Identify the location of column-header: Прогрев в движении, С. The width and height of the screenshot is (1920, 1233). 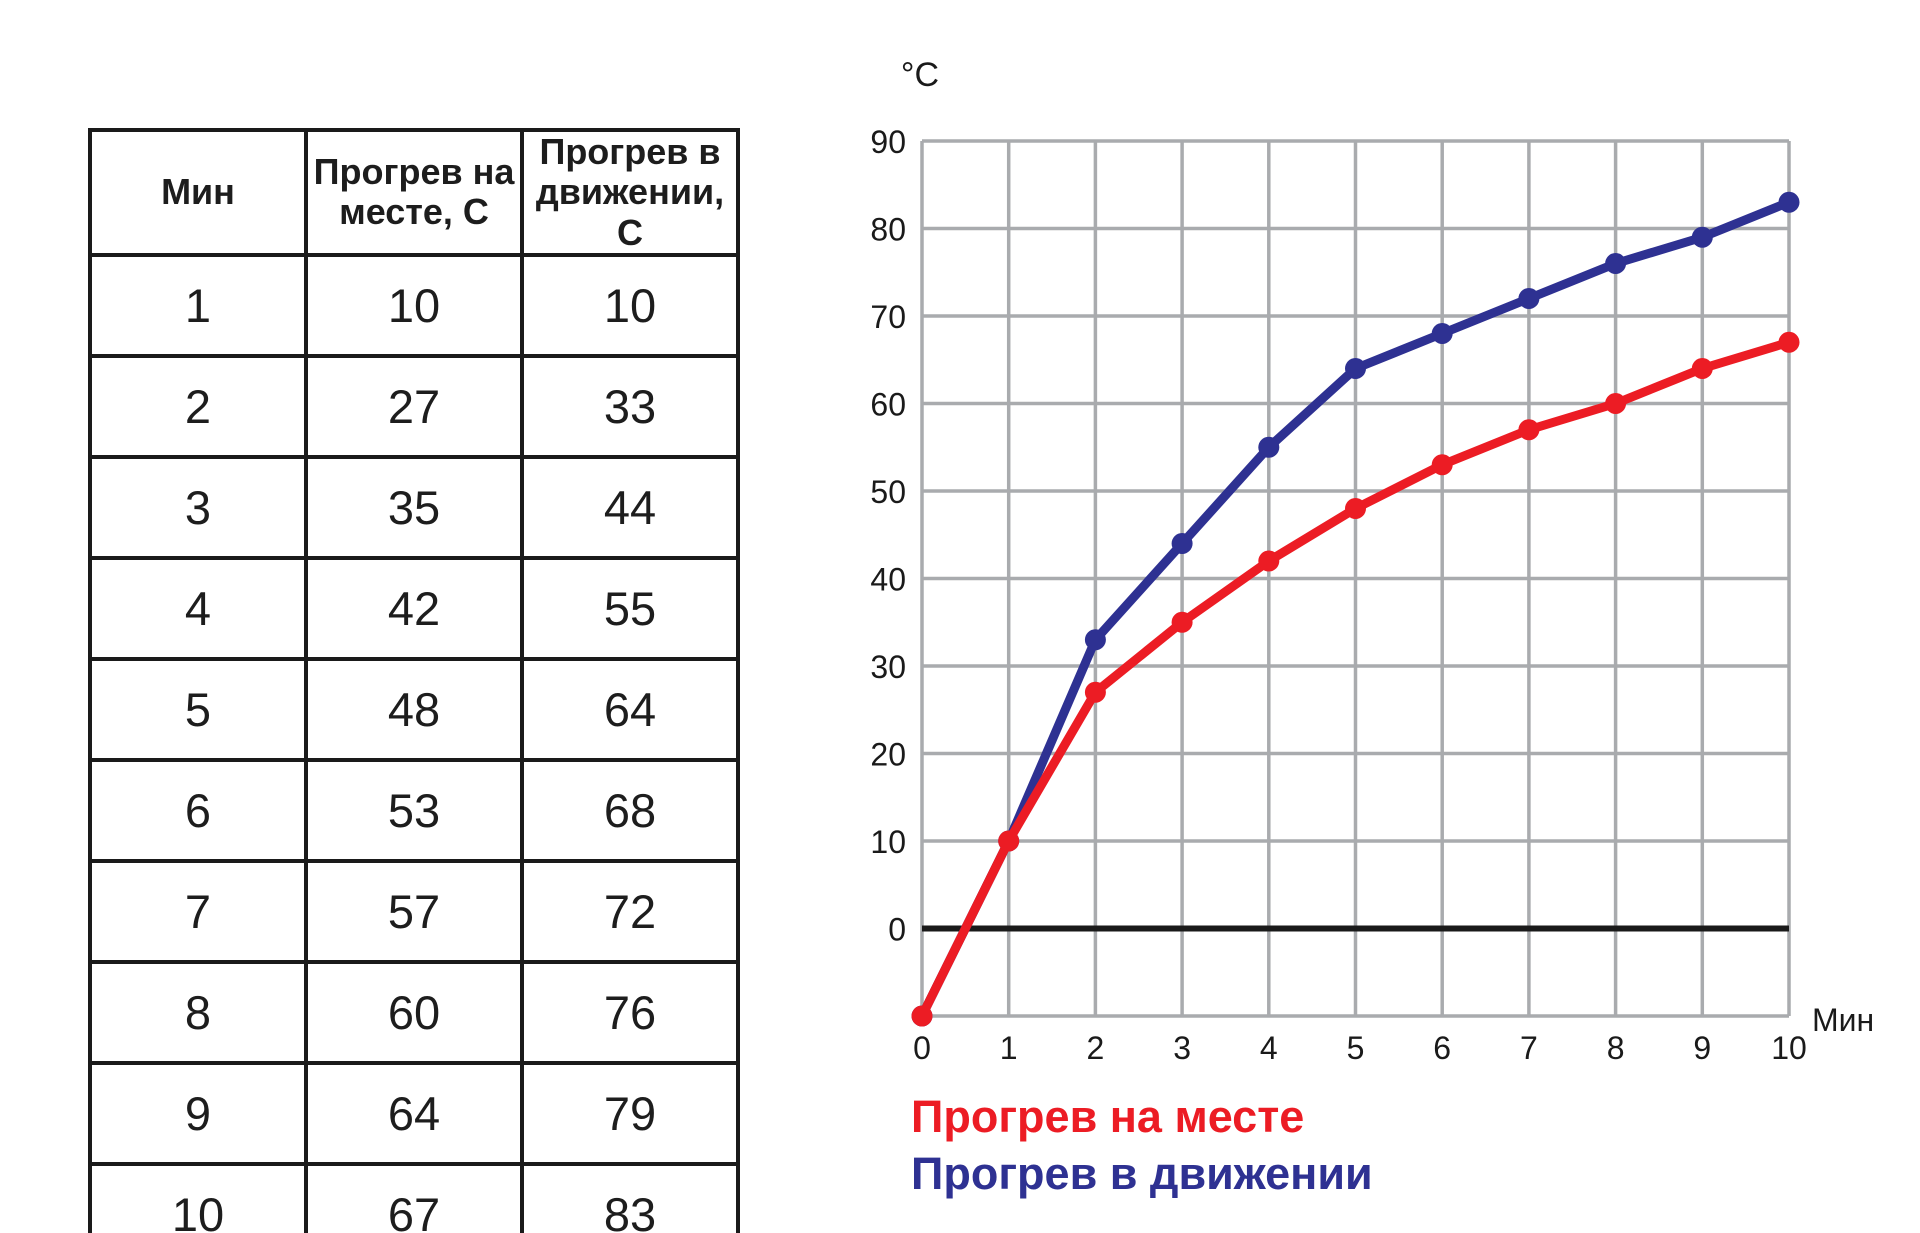
(630, 192).